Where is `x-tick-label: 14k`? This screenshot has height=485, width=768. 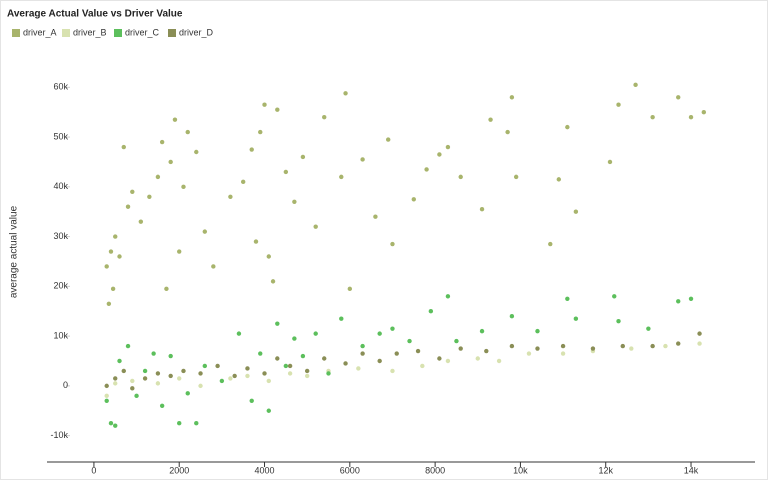 x-tick-label: 14k is located at coordinates (691, 470).